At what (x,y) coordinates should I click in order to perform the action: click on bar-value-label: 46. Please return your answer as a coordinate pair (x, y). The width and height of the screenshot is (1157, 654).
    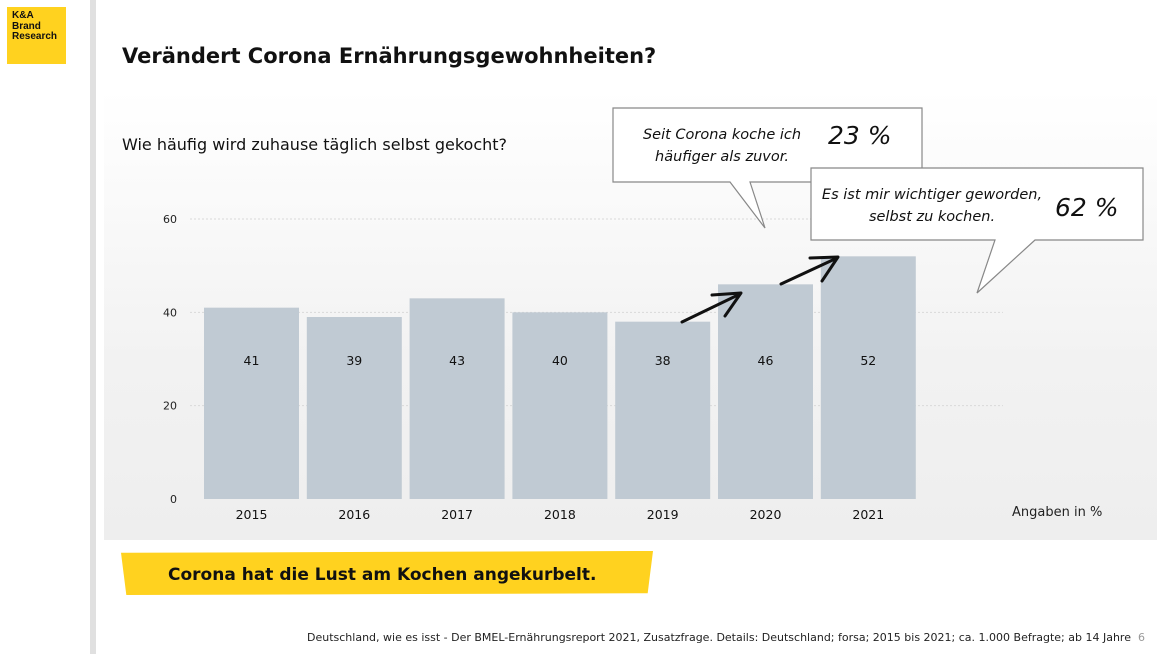
    Looking at the image, I should click on (766, 360).